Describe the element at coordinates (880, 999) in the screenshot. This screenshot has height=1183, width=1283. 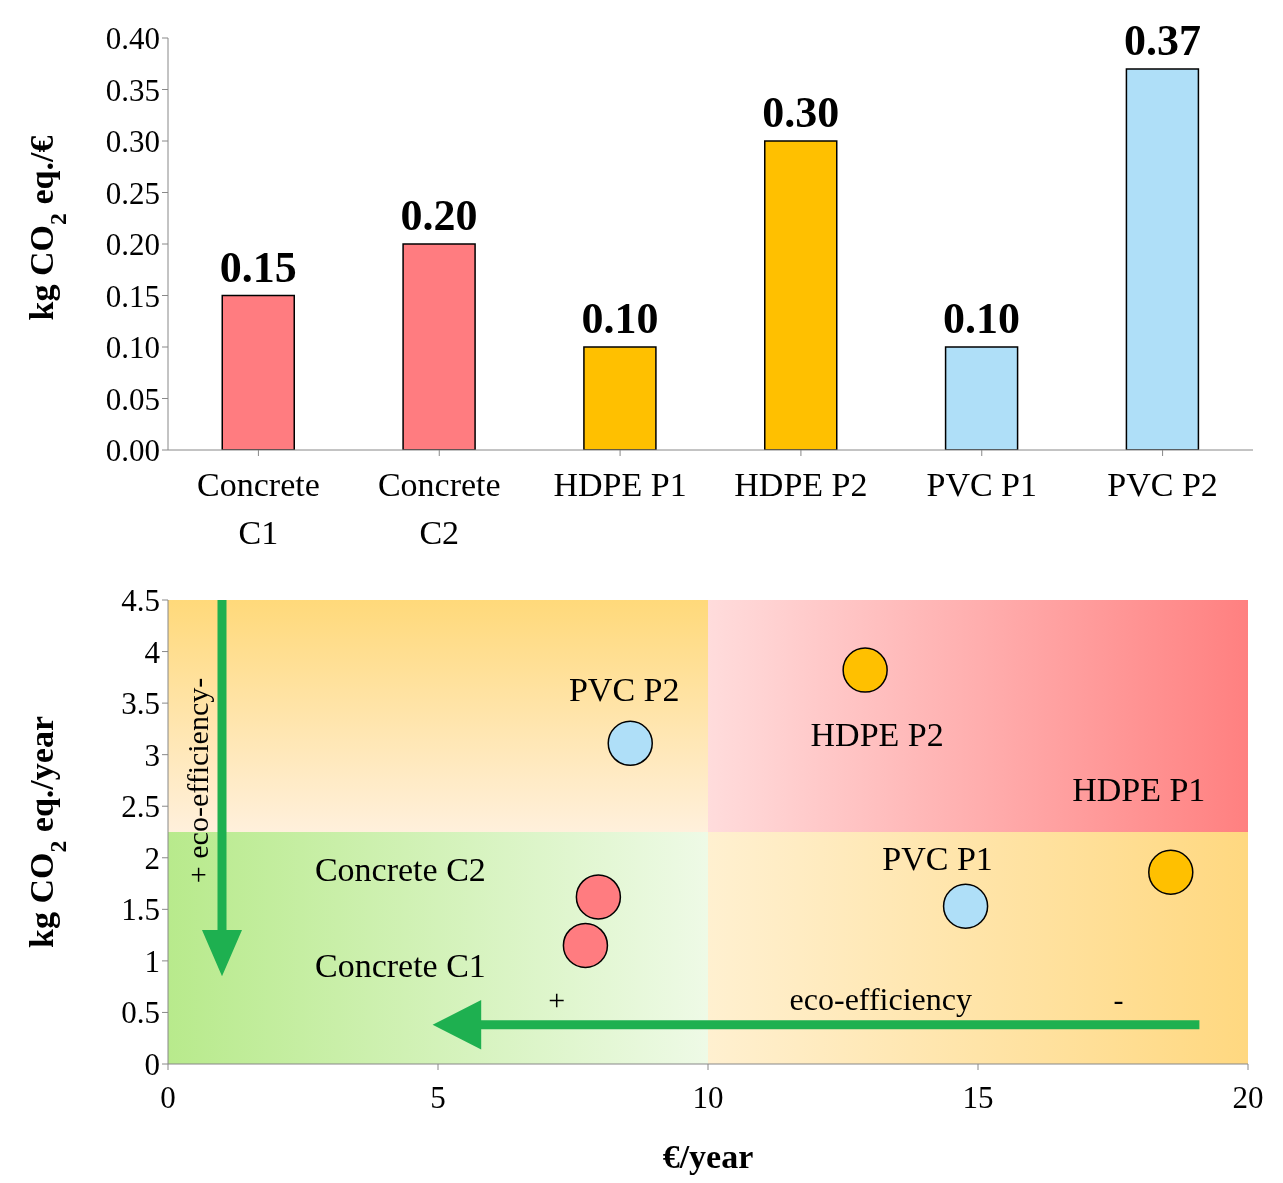
I see `annotation: eco-efficiency` at that location.